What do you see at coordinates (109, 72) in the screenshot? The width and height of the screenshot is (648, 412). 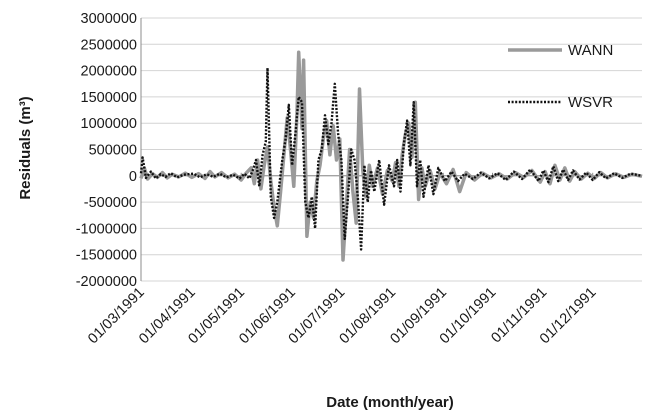 I see `y-tick-label: 2000000` at bounding box center [109, 72].